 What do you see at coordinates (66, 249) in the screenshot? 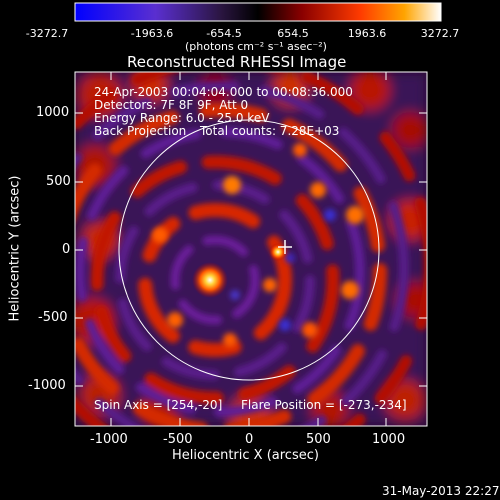
I see `y-tick-label: 0` at bounding box center [66, 249].